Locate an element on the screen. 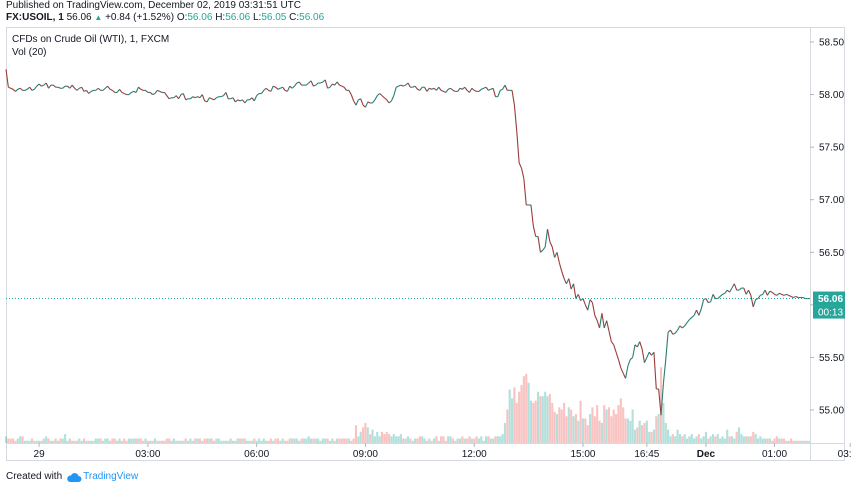 The image size is (852, 488). symbol-name: FX:USOIL, 1 is located at coordinates (35, 17).